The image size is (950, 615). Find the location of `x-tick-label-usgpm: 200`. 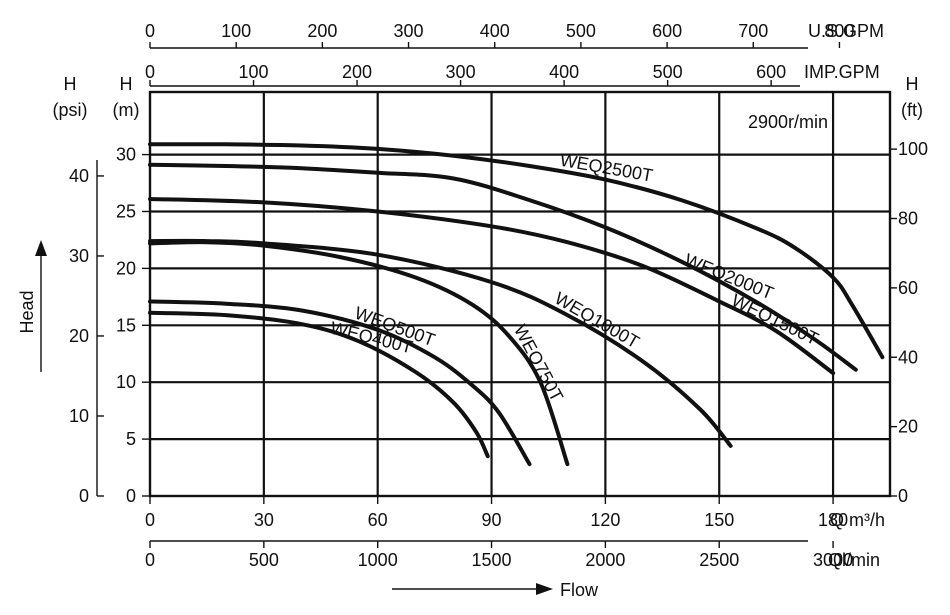

x-tick-label-usgpm: 200 is located at coordinates (322, 31).